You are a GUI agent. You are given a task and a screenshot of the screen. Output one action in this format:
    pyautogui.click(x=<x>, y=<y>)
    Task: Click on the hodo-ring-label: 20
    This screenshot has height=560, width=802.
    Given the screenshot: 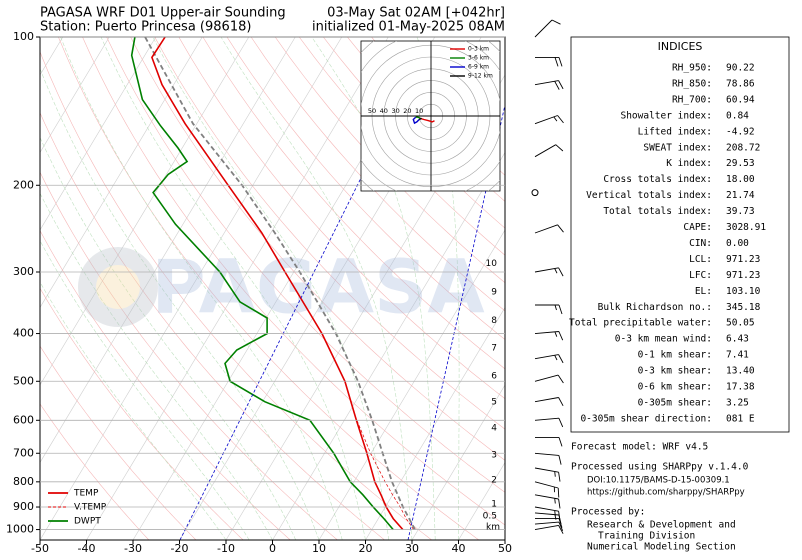 What is the action you would take?
    pyautogui.click(x=407, y=111)
    